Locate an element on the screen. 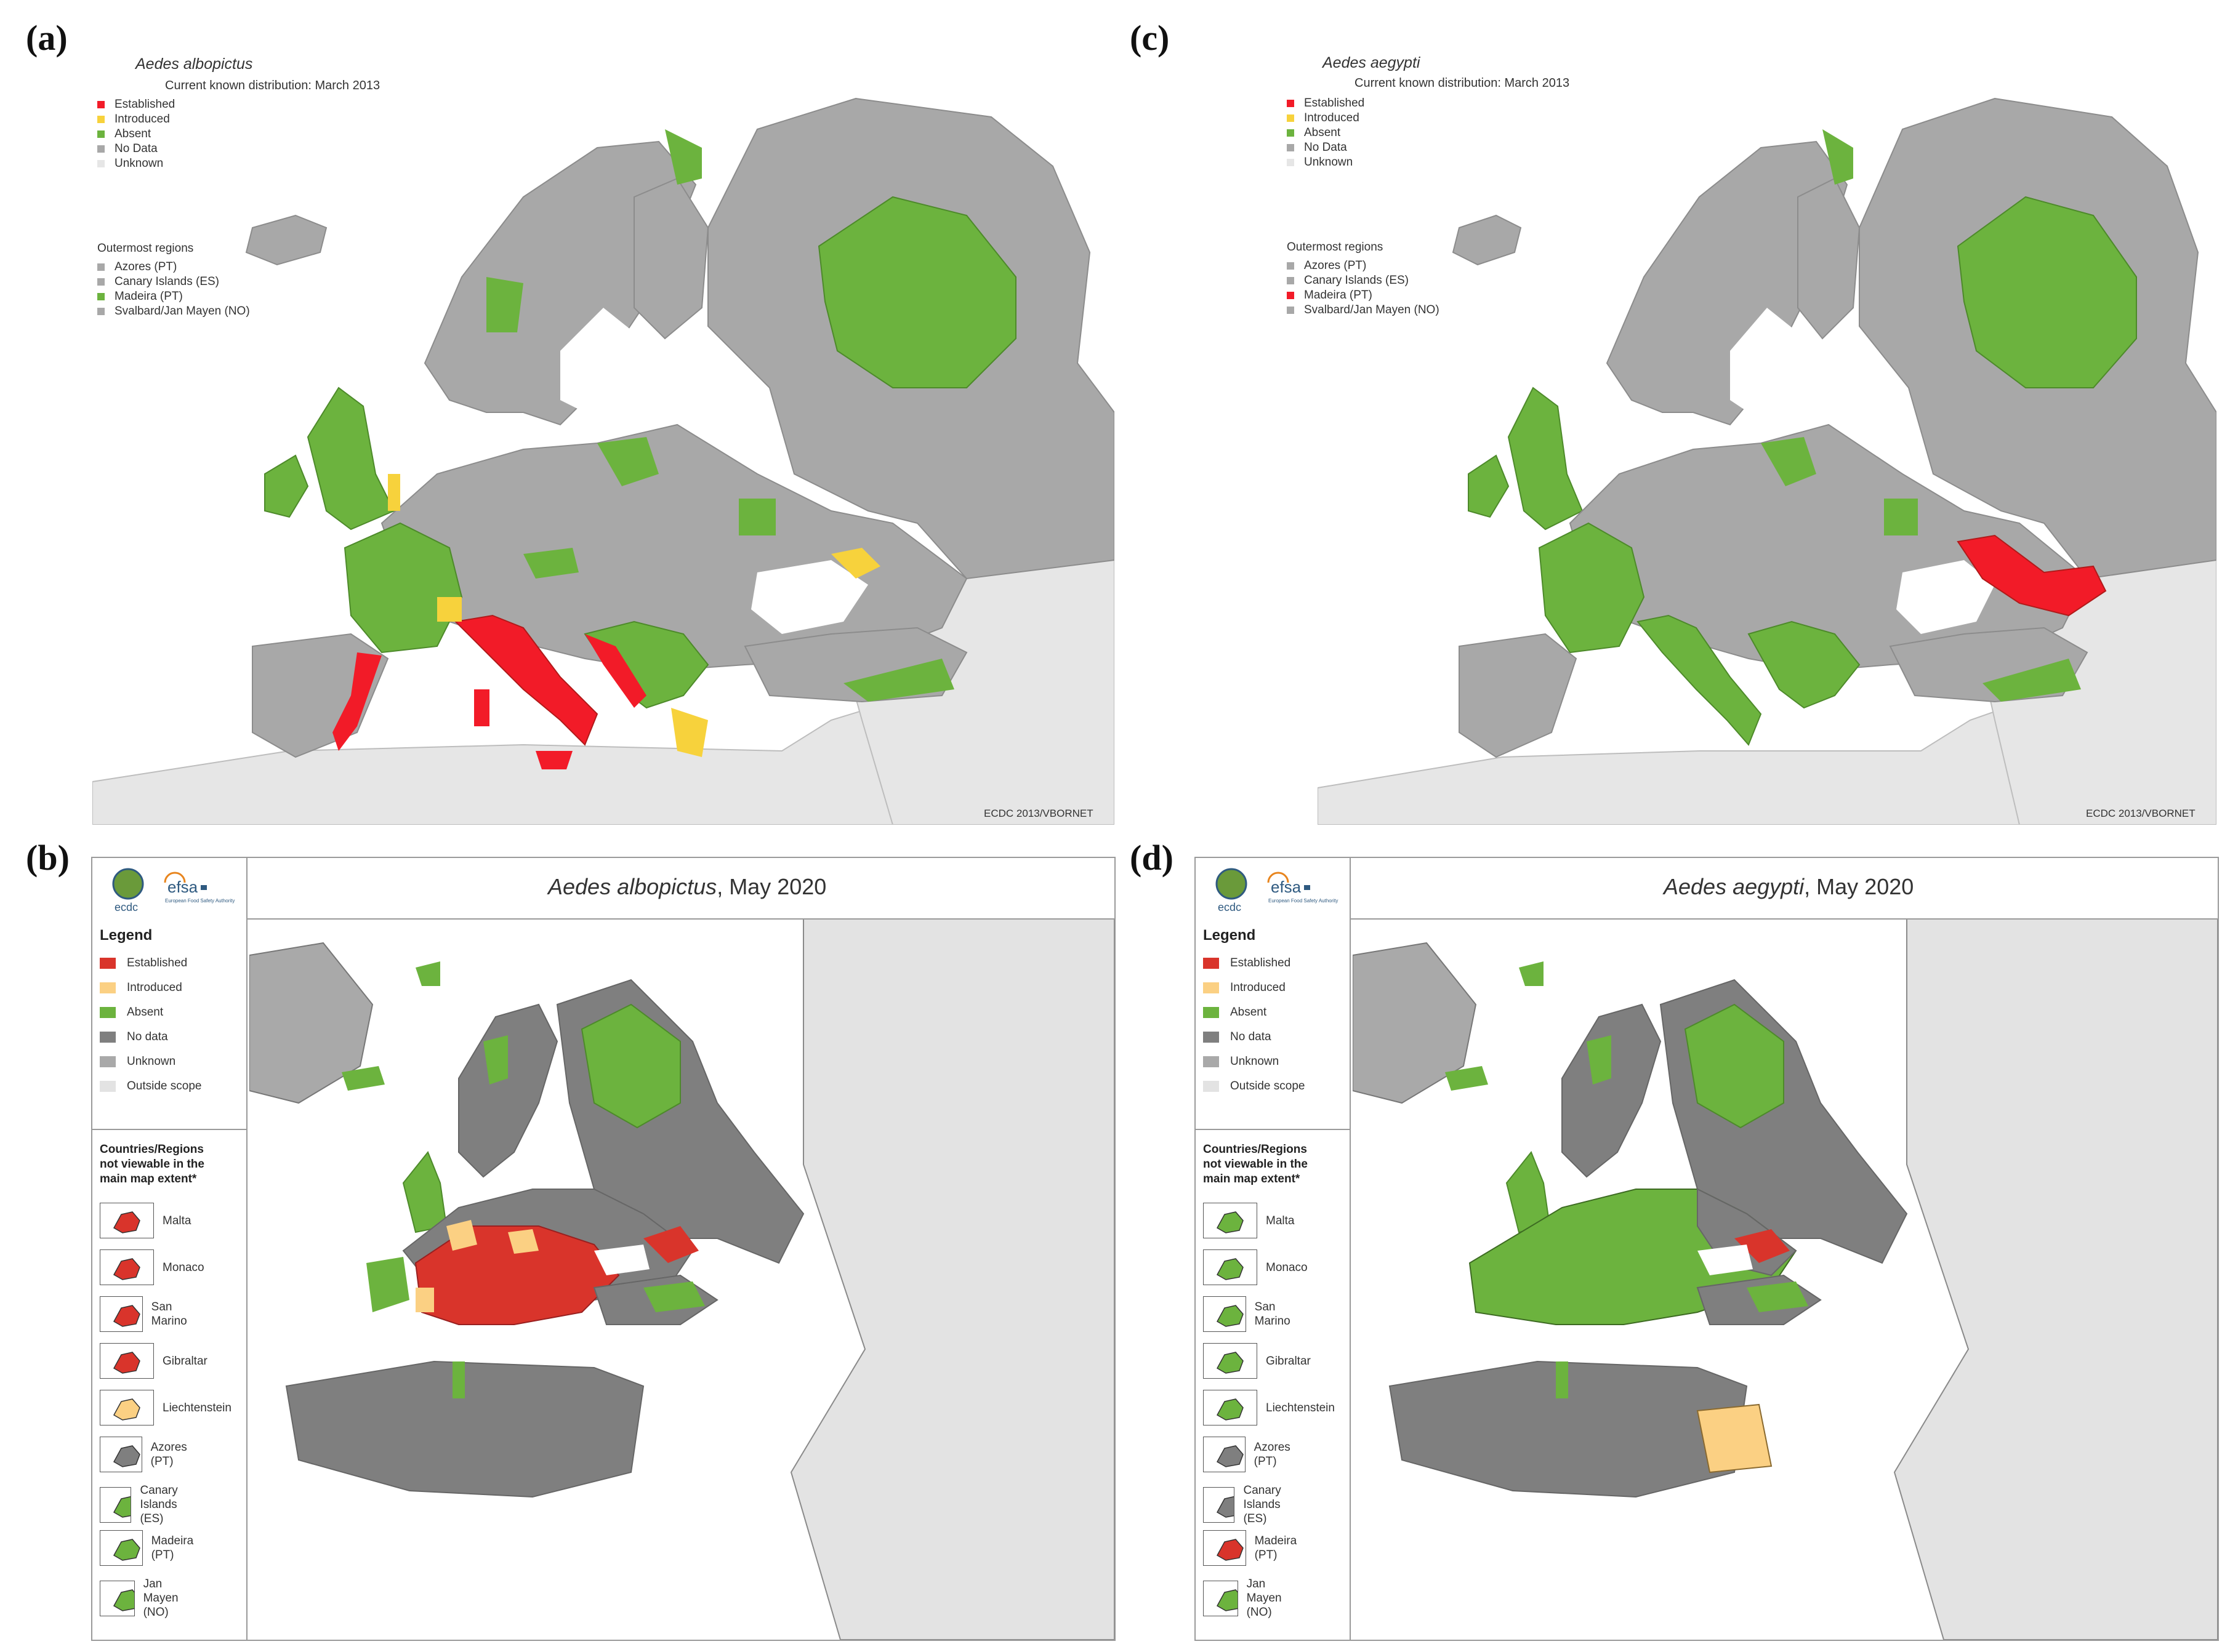  panel-d-legend-item-introduced: Introduced is located at coordinates (1244, 988).